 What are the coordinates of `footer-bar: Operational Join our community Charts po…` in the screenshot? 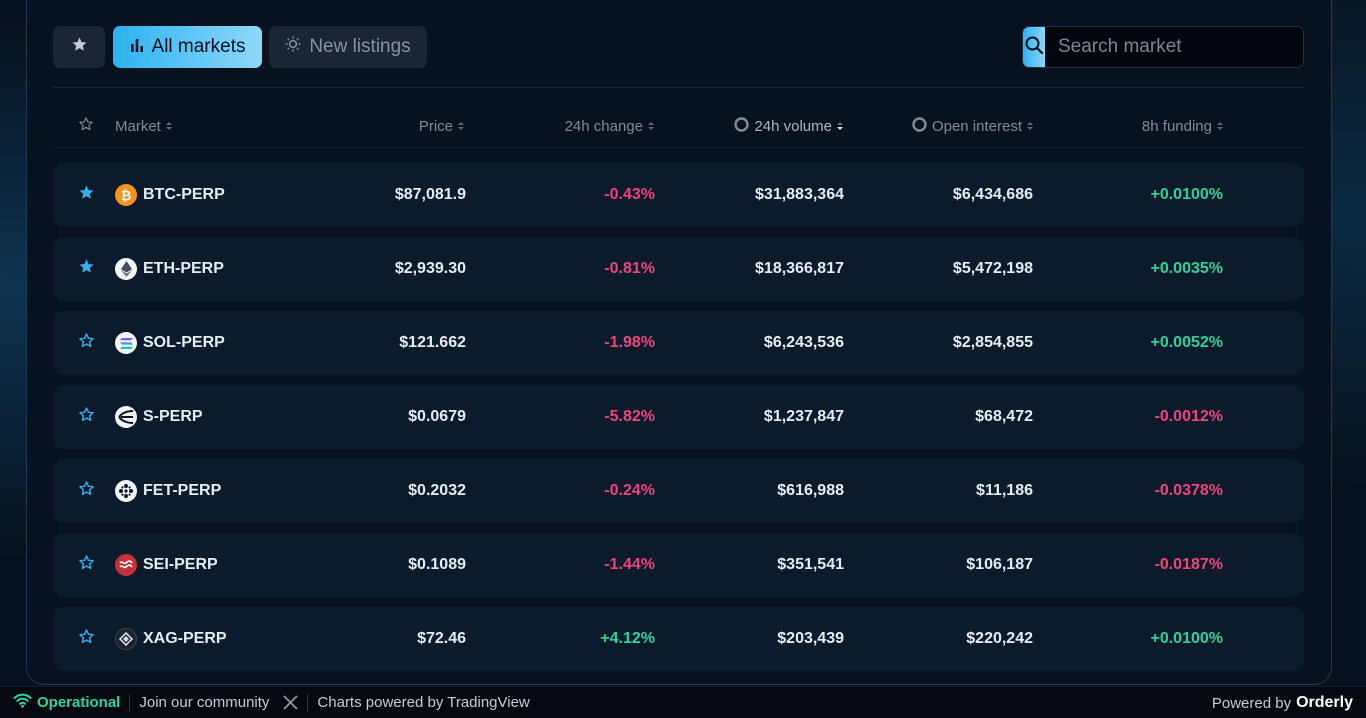 It's located at (683, 702).